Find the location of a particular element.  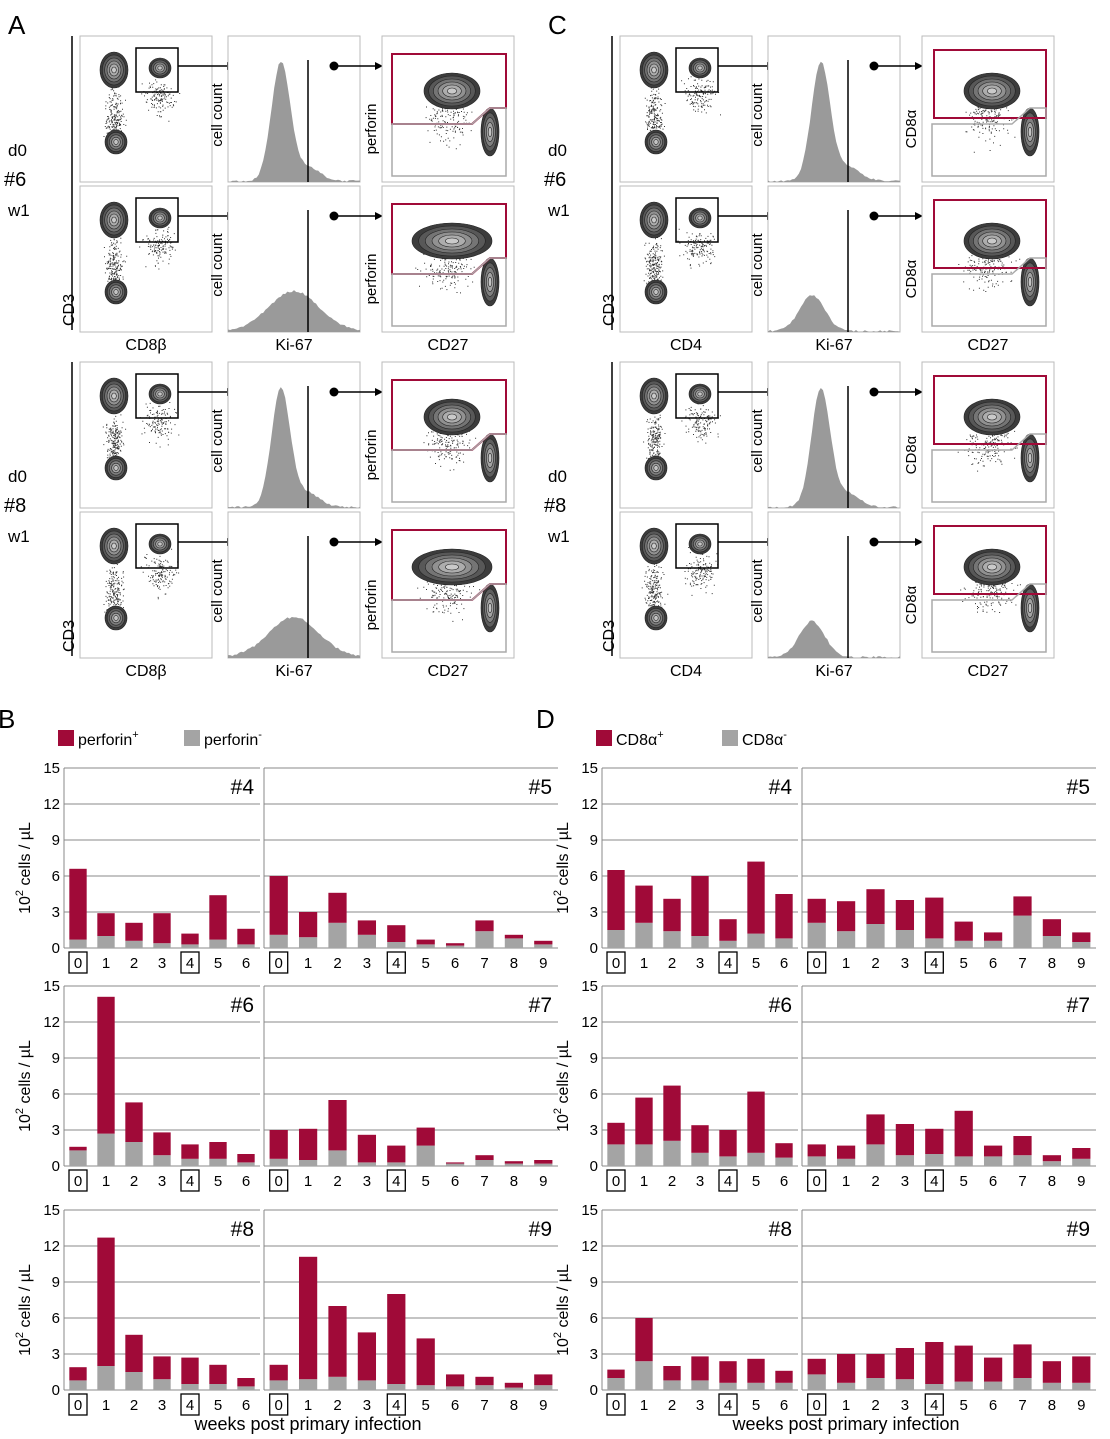

legend-label: CD8α+ is located at coordinates (640, 739).